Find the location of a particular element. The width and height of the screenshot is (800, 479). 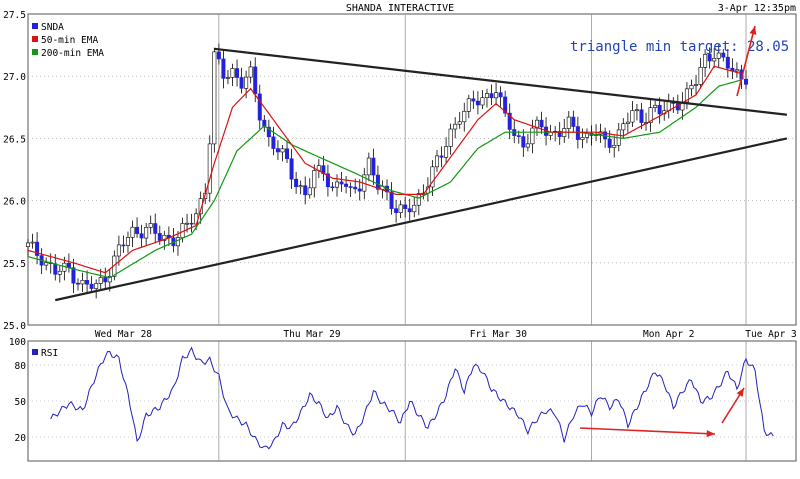

target-arrow-icon is located at coordinates (746, 61).